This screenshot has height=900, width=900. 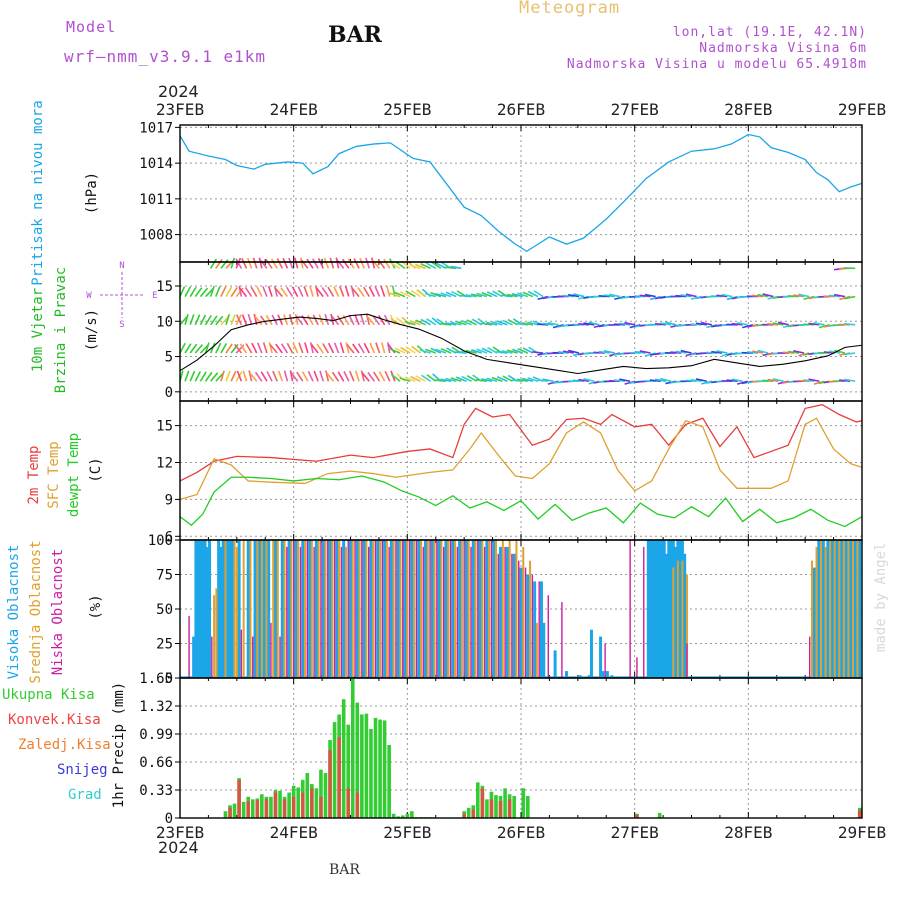 I want to click on y-tick-label: 1017, so click(x=156, y=128).